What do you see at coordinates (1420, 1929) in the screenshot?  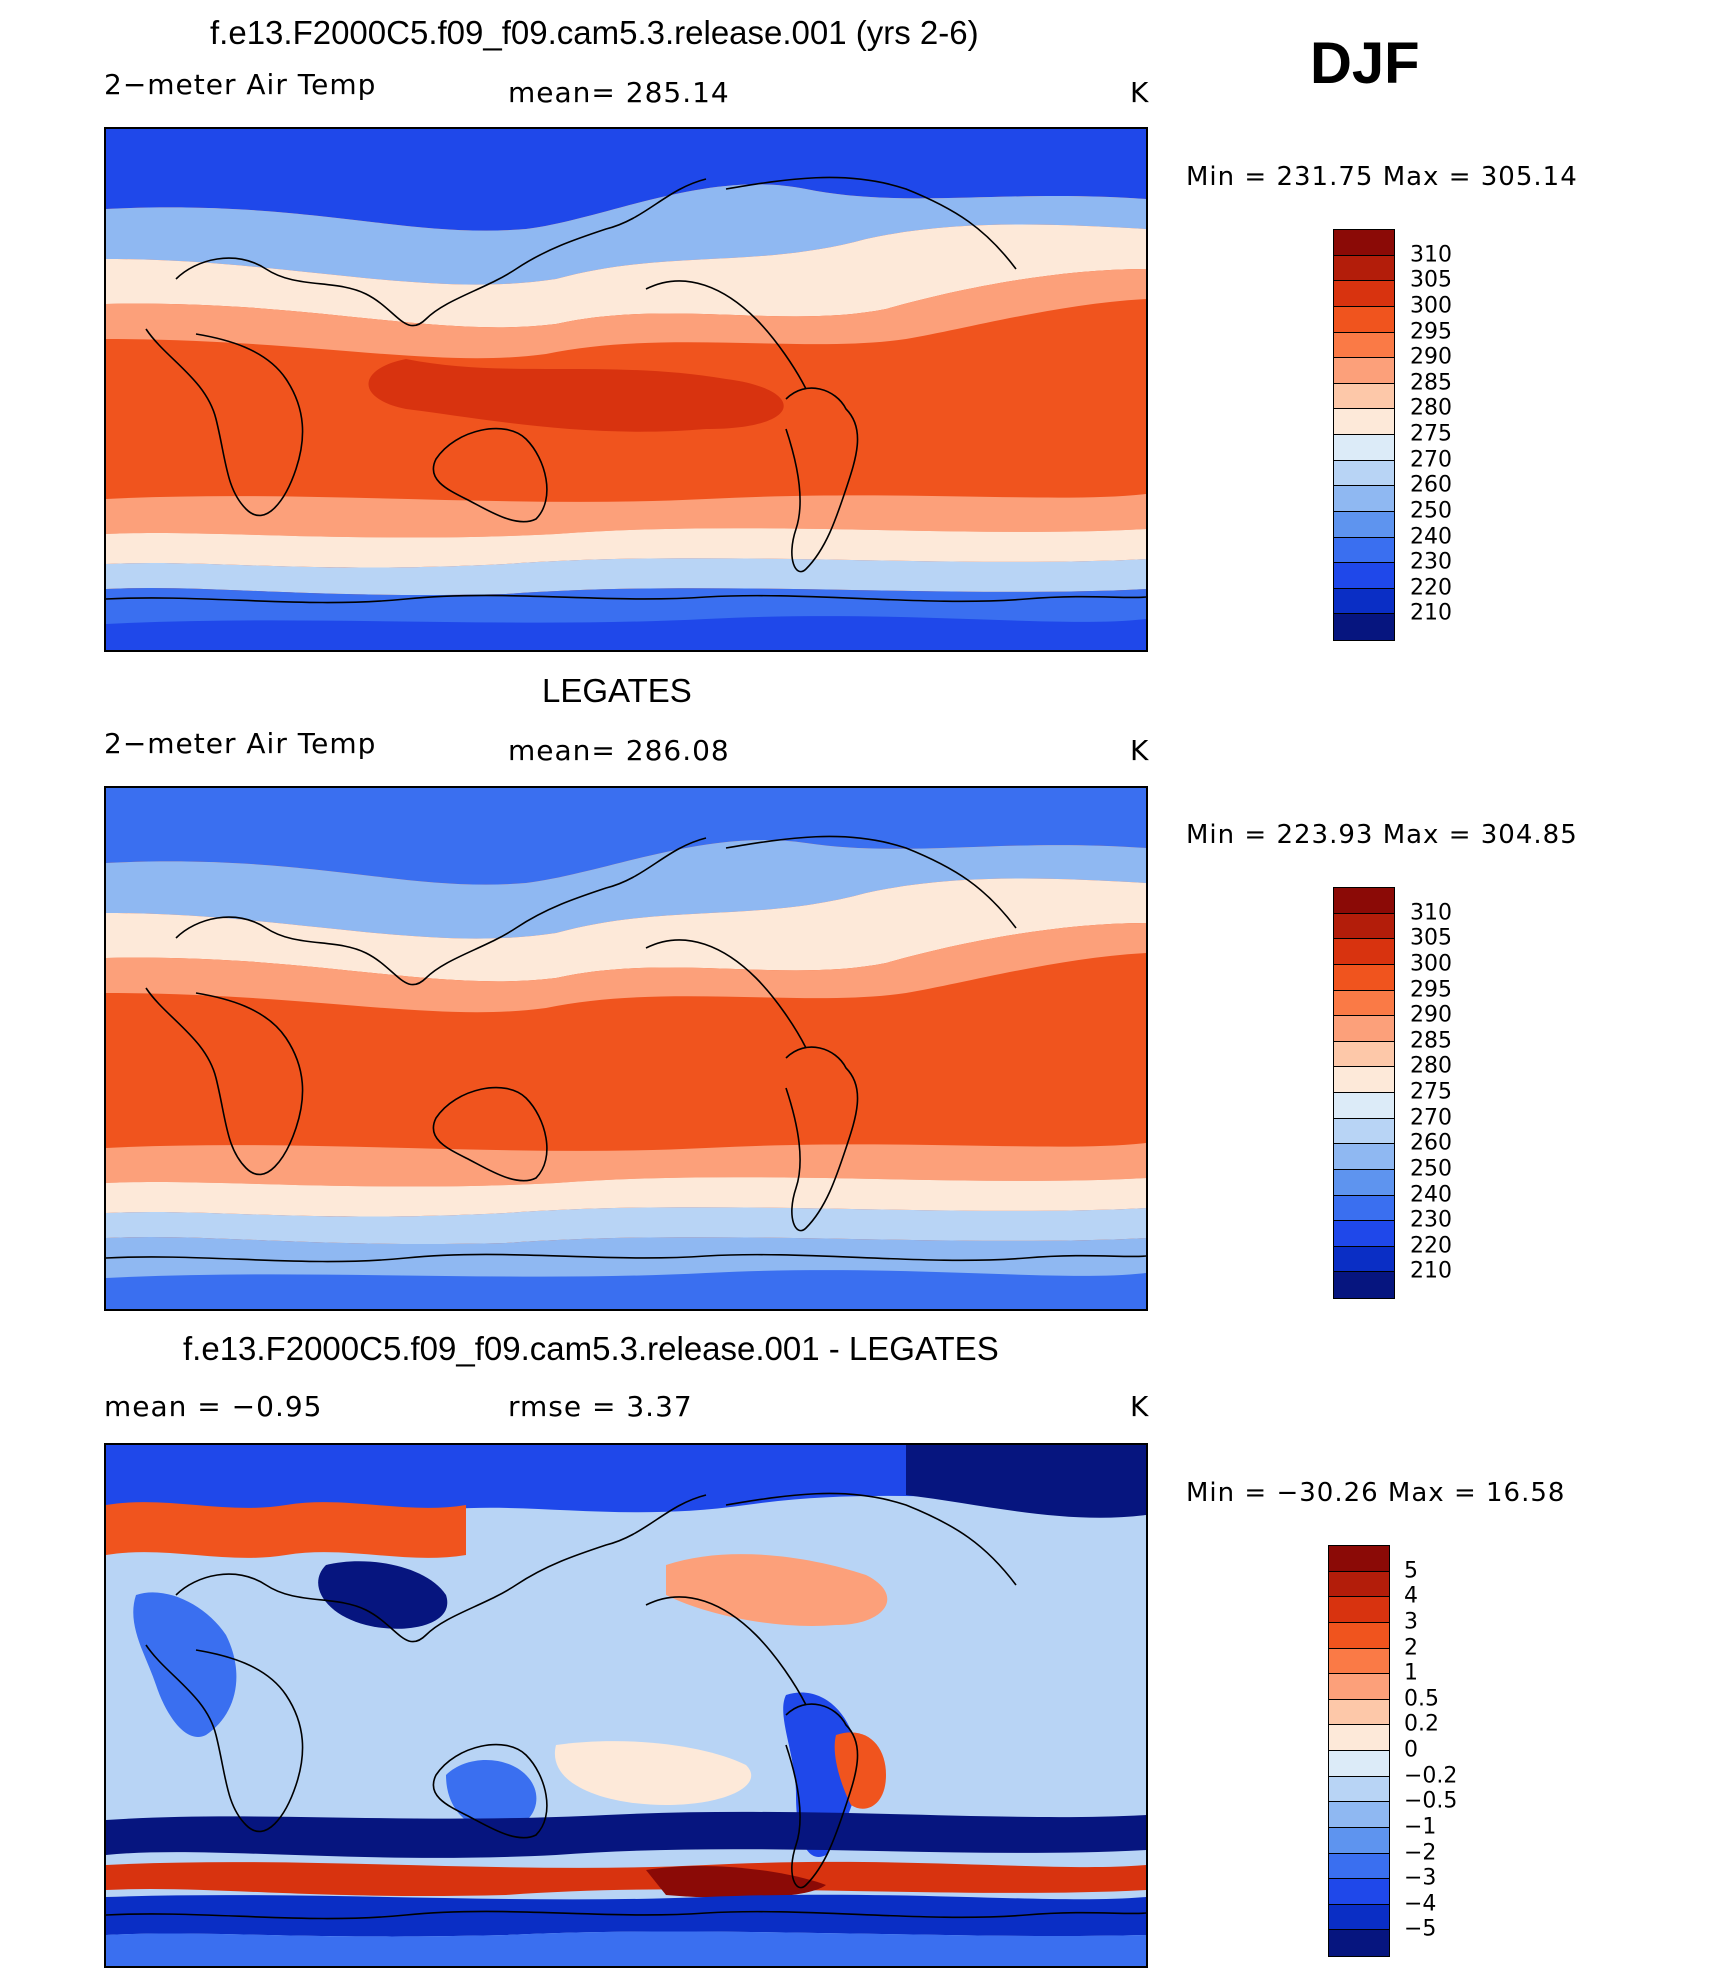 I see `colorbar-tick-label: −5` at bounding box center [1420, 1929].